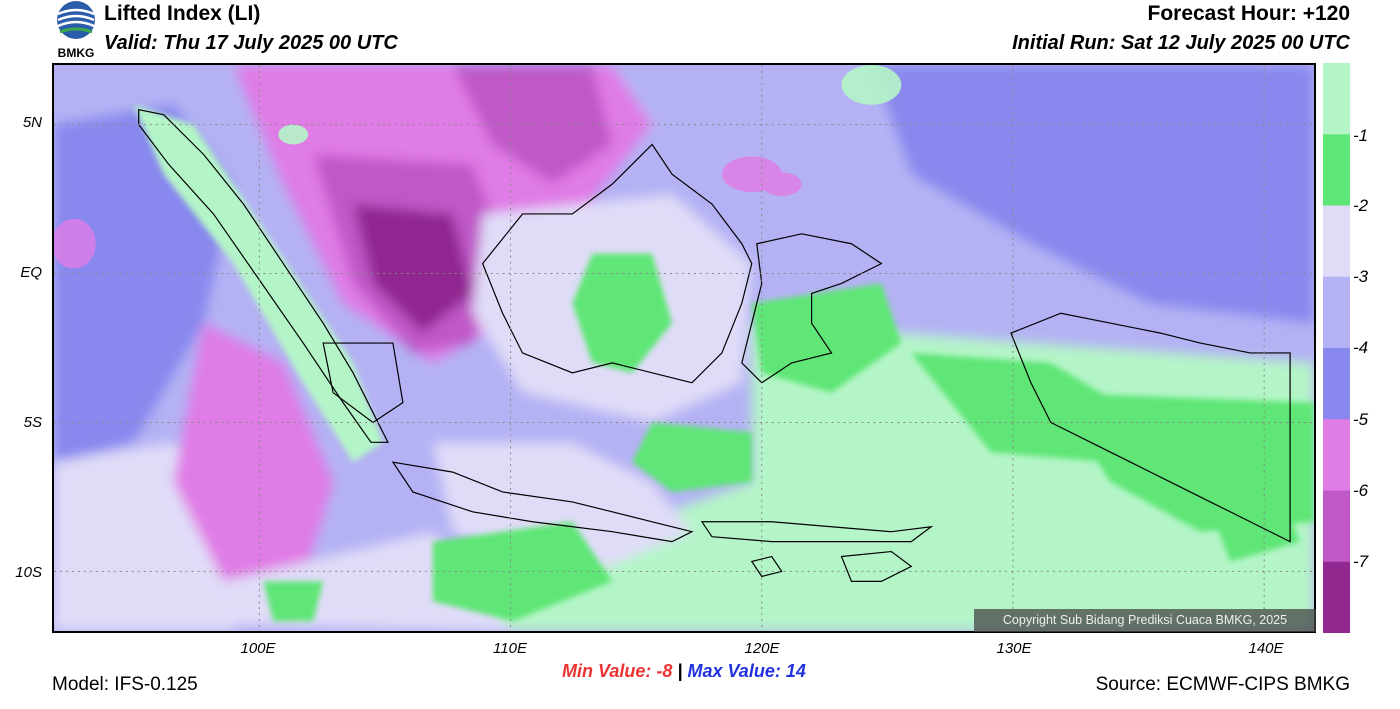  Describe the element at coordinates (1181, 43) in the screenshot. I see `initial-run: Initial Run: Sat 12 July 2025 00 UTC` at that location.